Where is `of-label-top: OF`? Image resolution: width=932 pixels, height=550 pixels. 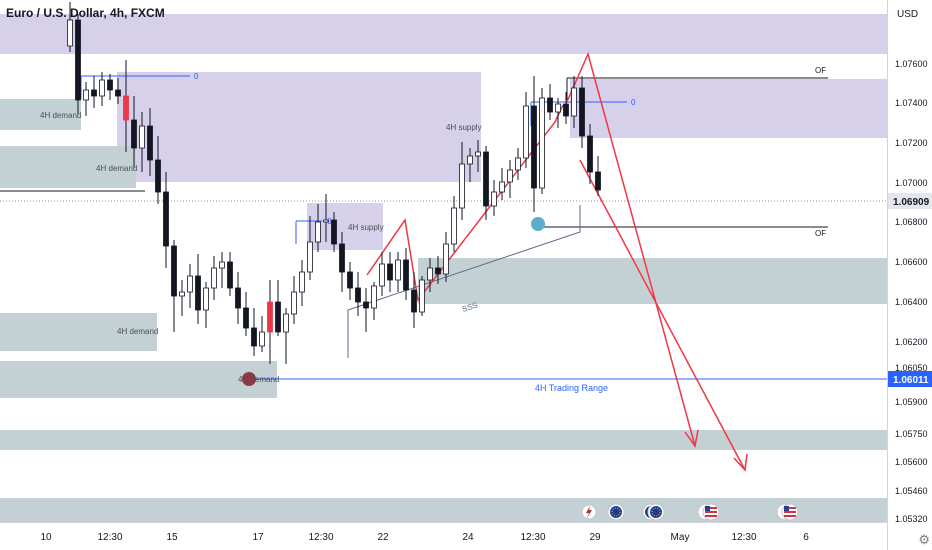 of-label-top: OF is located at coordinates (820, 70).